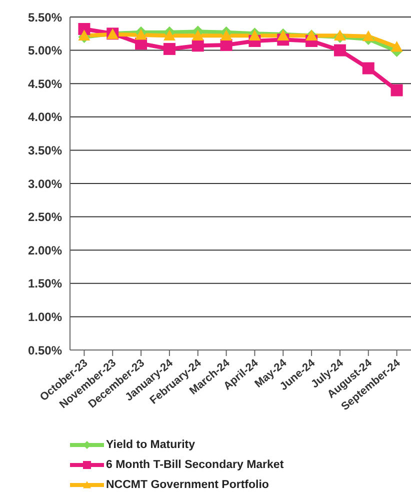 This screenshot has width=411, height=495. What do you see at coordinates (45, 51) in the screenshot?
I see `y-tick-label: 5.00%` at bounding box center [45, 51].